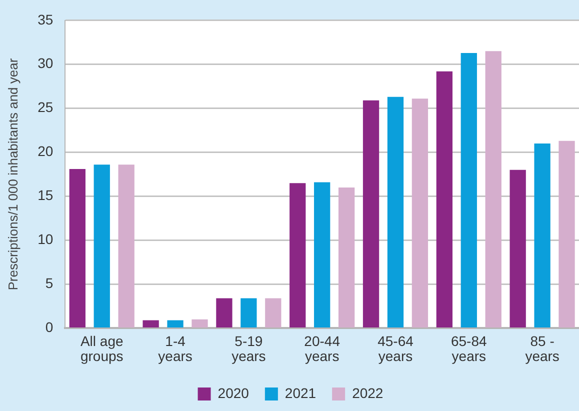  Describe the element at coordinates (46, 63) in the screenshot. I see `y-tick-label: 30` at that location.